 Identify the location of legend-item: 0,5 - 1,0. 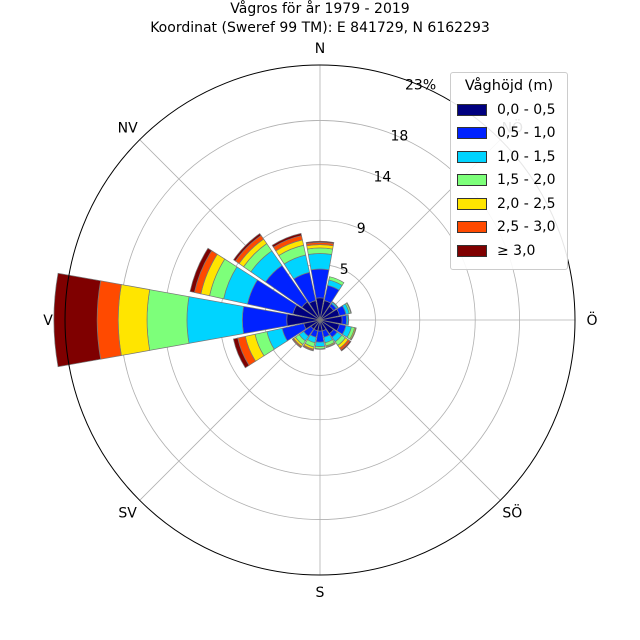
(509, 134).